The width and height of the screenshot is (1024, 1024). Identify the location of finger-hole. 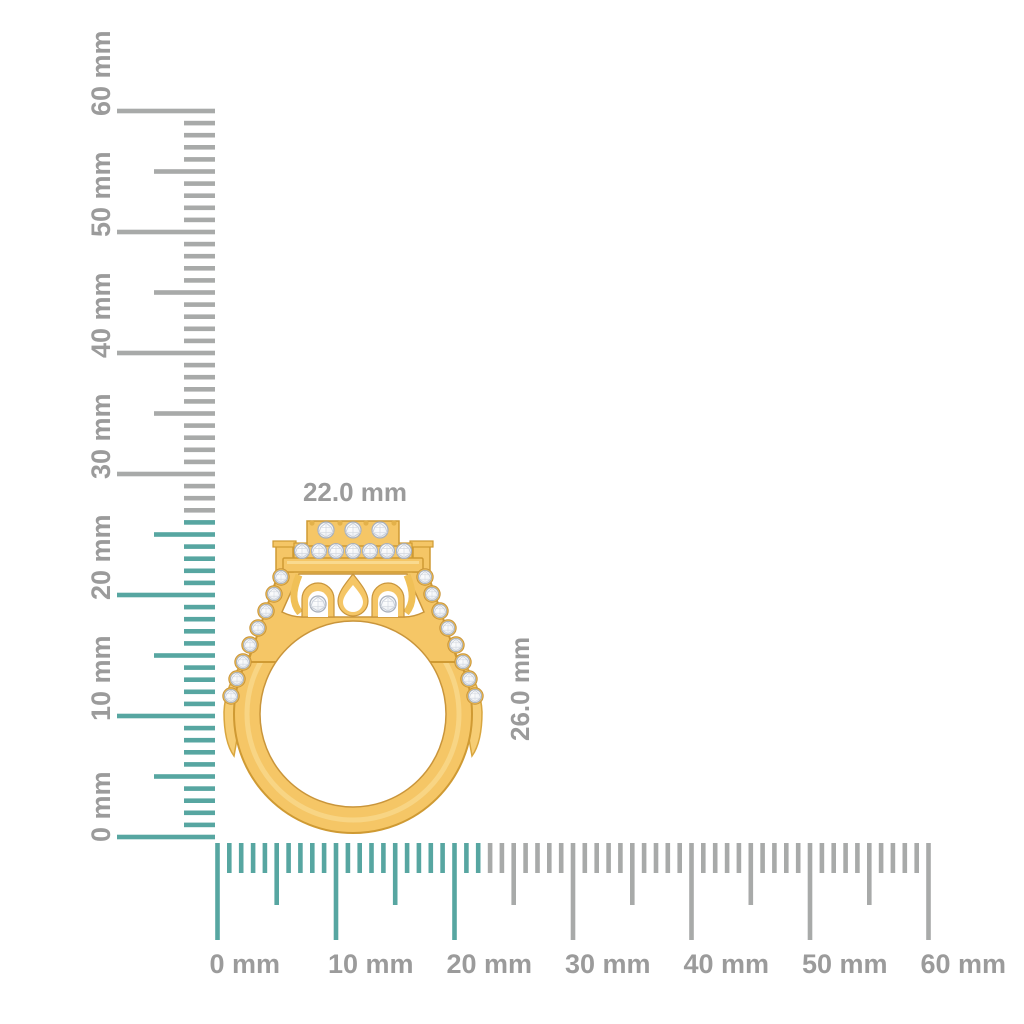
(353, 714).